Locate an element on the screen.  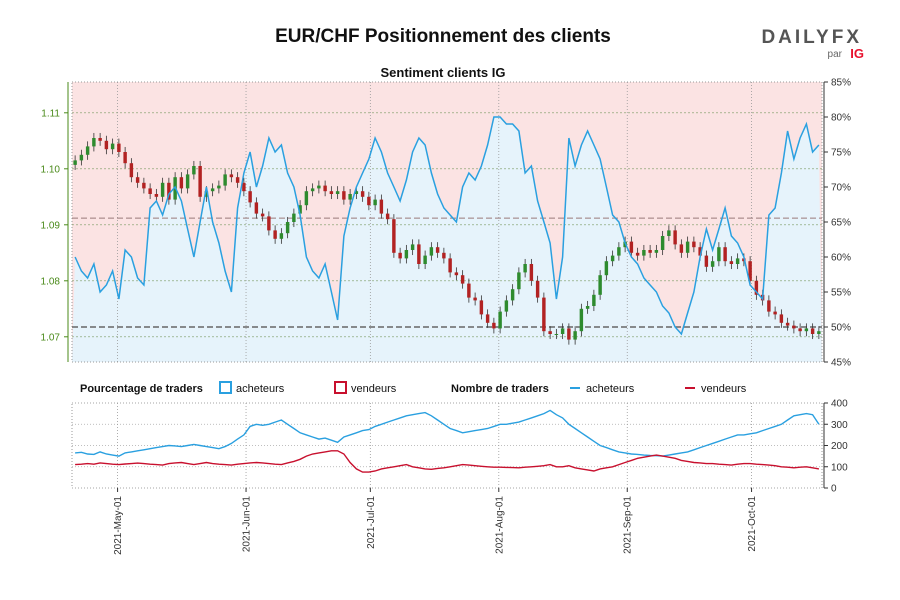
count-axis: 0 100 200 300 400 is located at coordinates (835, 447).